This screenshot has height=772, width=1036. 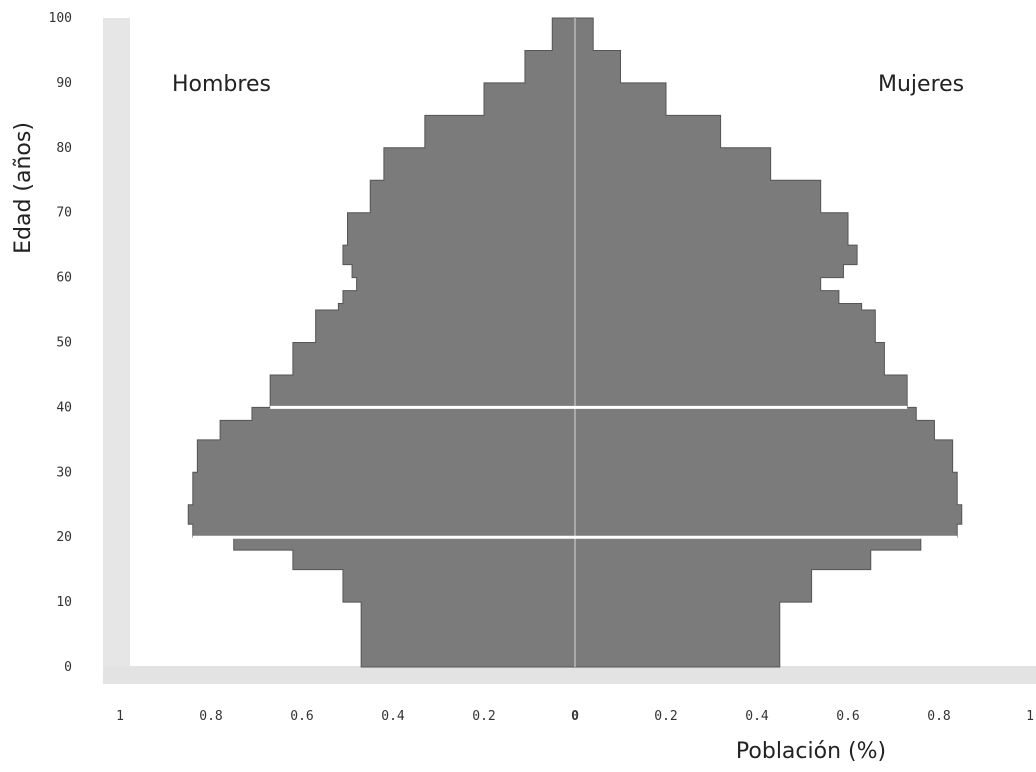 What do you see at coordinates (569, 675) in the screenshot?
I see `x-axis-band` at bounding box center [569, 675].